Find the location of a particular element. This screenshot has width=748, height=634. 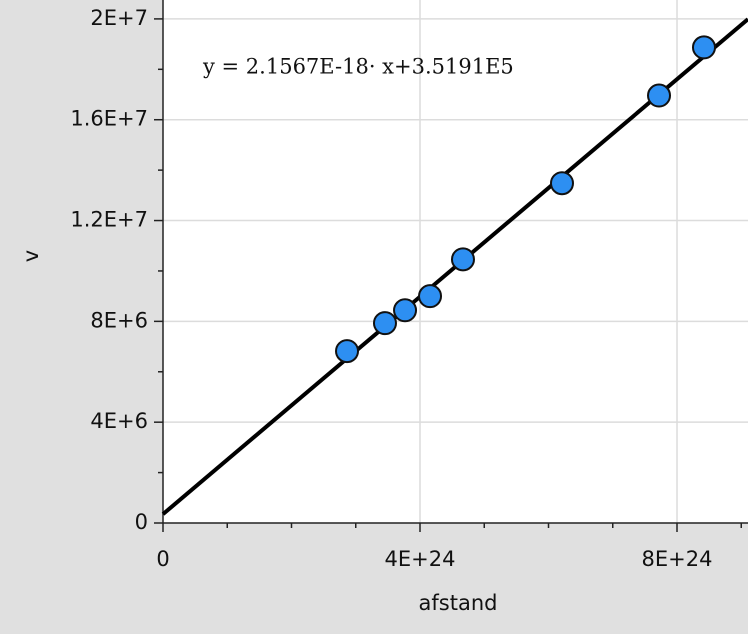

y-tick-label: 4E+6 is located at coordinates (119, 421).